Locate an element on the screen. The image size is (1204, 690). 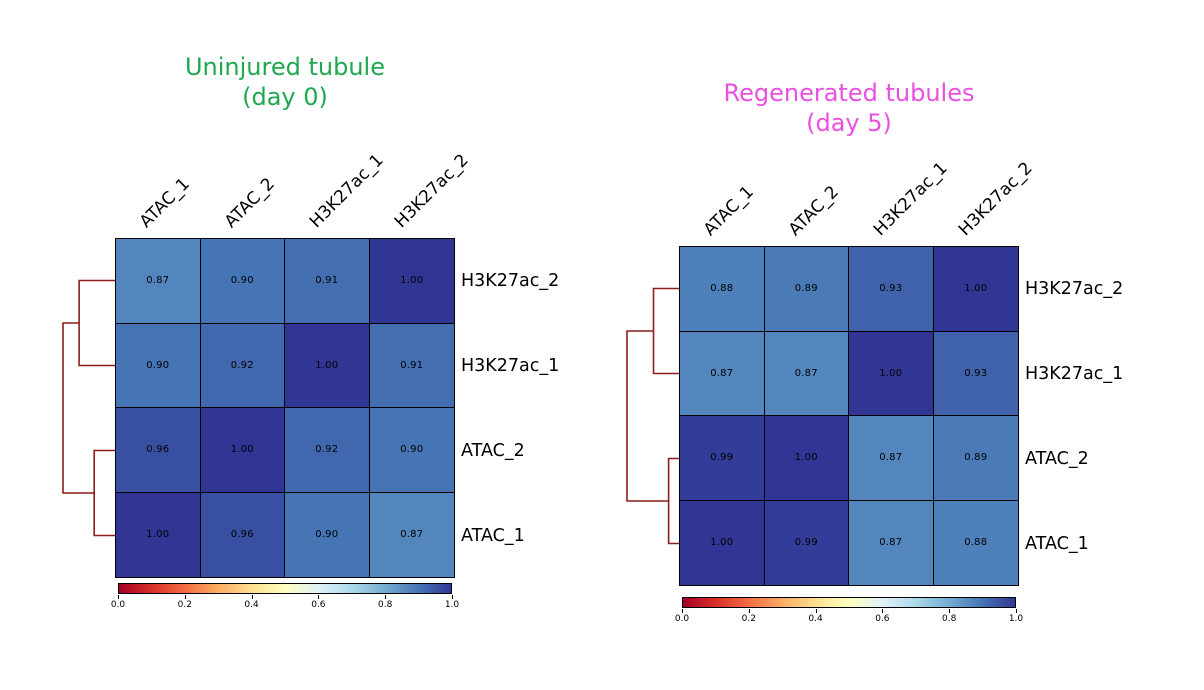
cell-value: 0.88 is located at coordinates (976, 543).